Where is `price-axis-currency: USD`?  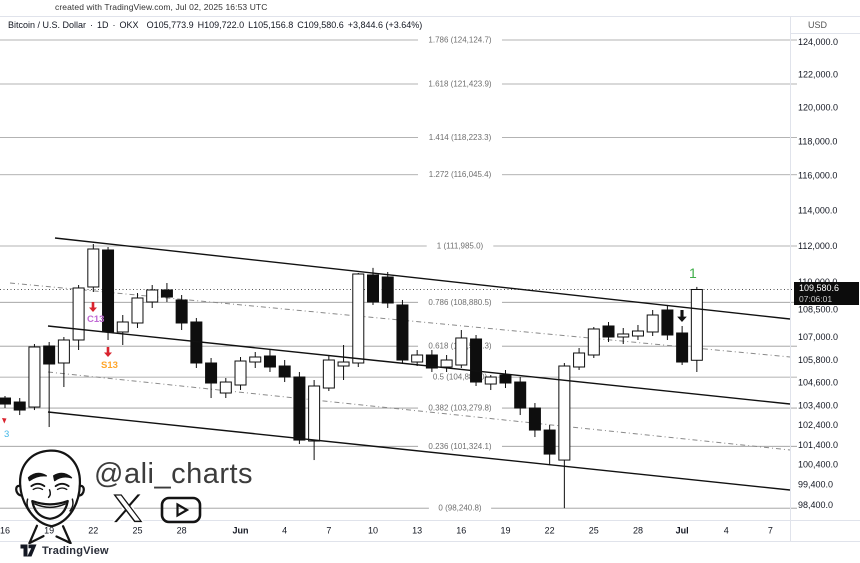 price-axis-currency: USD is located at coordinates (818, 25).